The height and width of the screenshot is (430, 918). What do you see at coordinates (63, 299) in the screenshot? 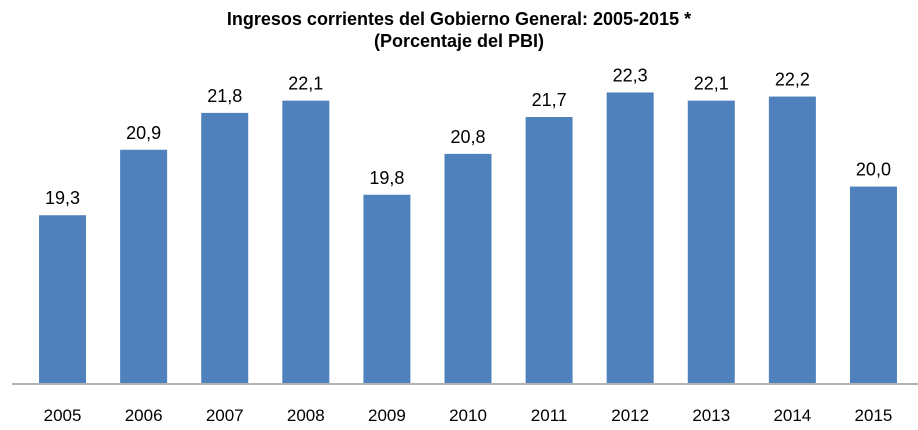
I see `bar-2005` at bounding box center [63, 299].